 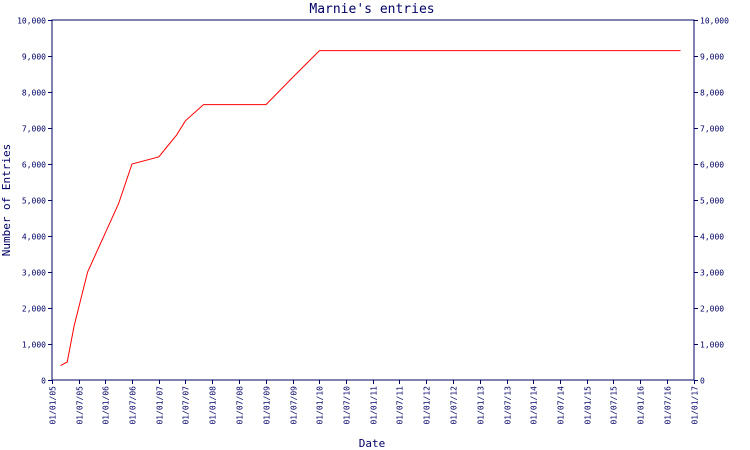 I want to click on x-tick-label: 01/07/13, so click(x=508, y=405).